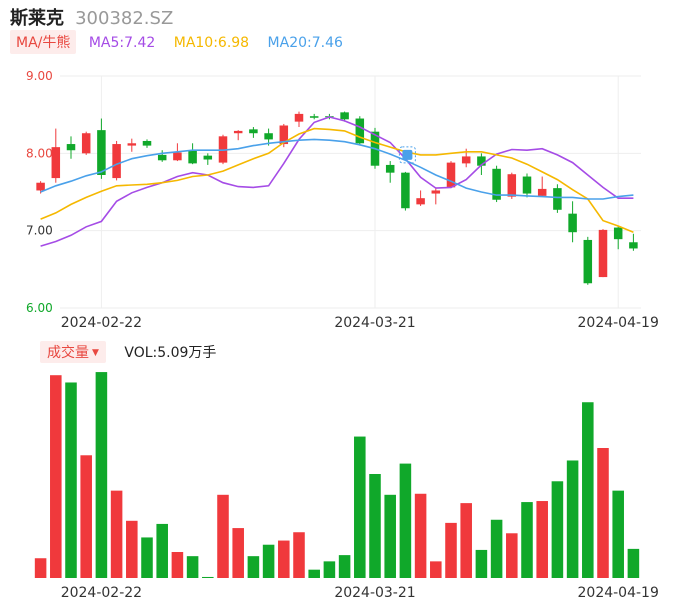 This screenshot has height=606, width=686. I want to click on volume-value: VOL:5.09万手, so click(170, 353).